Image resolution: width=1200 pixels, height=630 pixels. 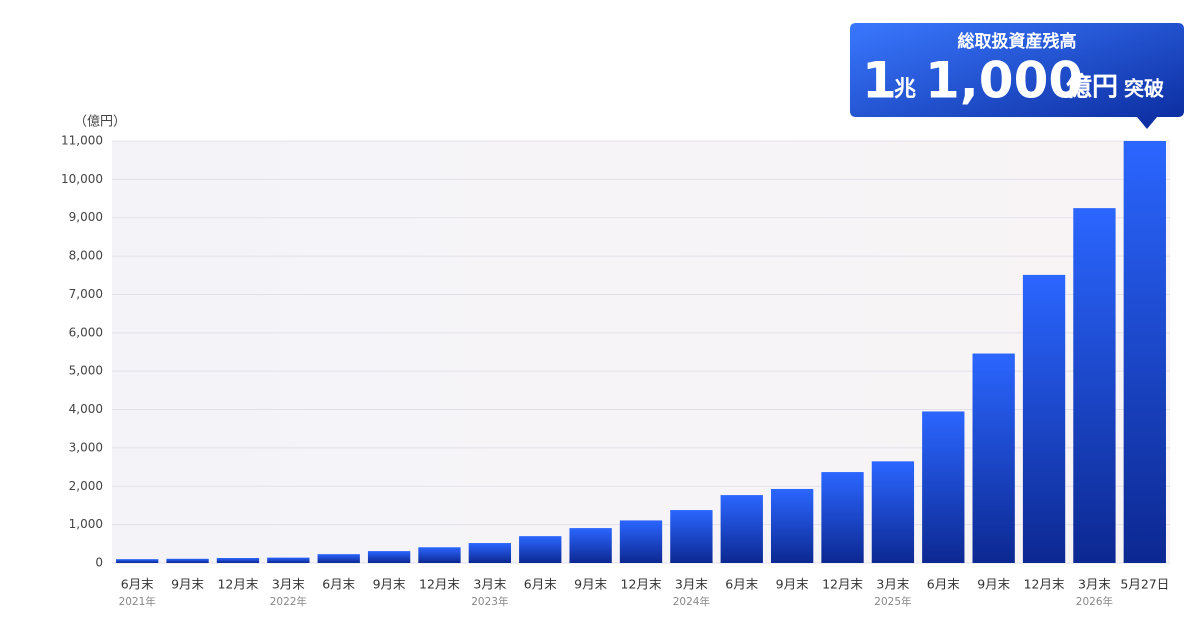 What do you see at coordinates (86, 332) in the screenshot?
I see `y-tick-label: 6,000` at bounding box center [86, 332].